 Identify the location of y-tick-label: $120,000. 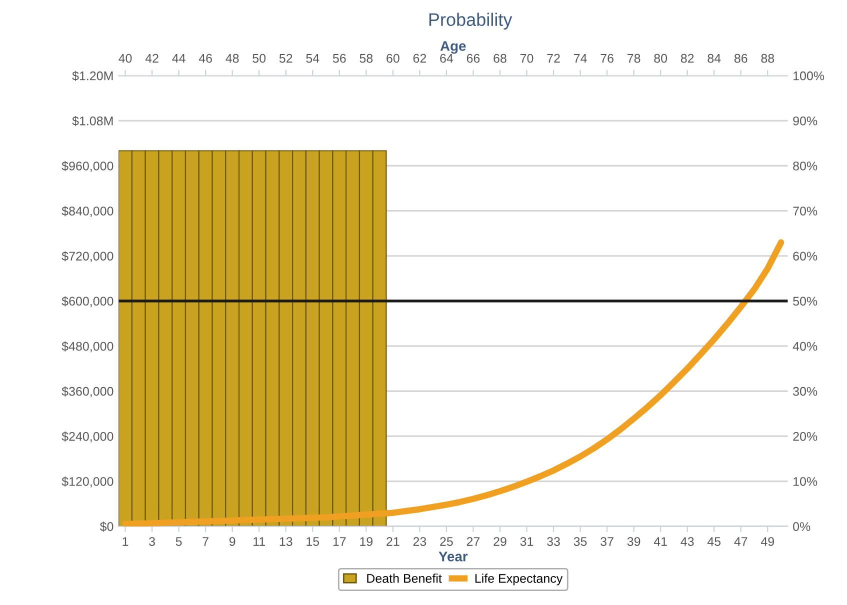
(88, 482).